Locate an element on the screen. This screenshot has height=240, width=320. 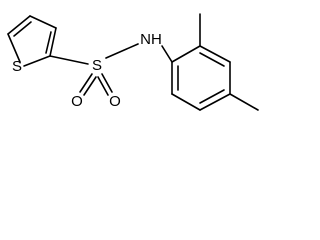
atom-label: NH is located at coordinates (151, 39).